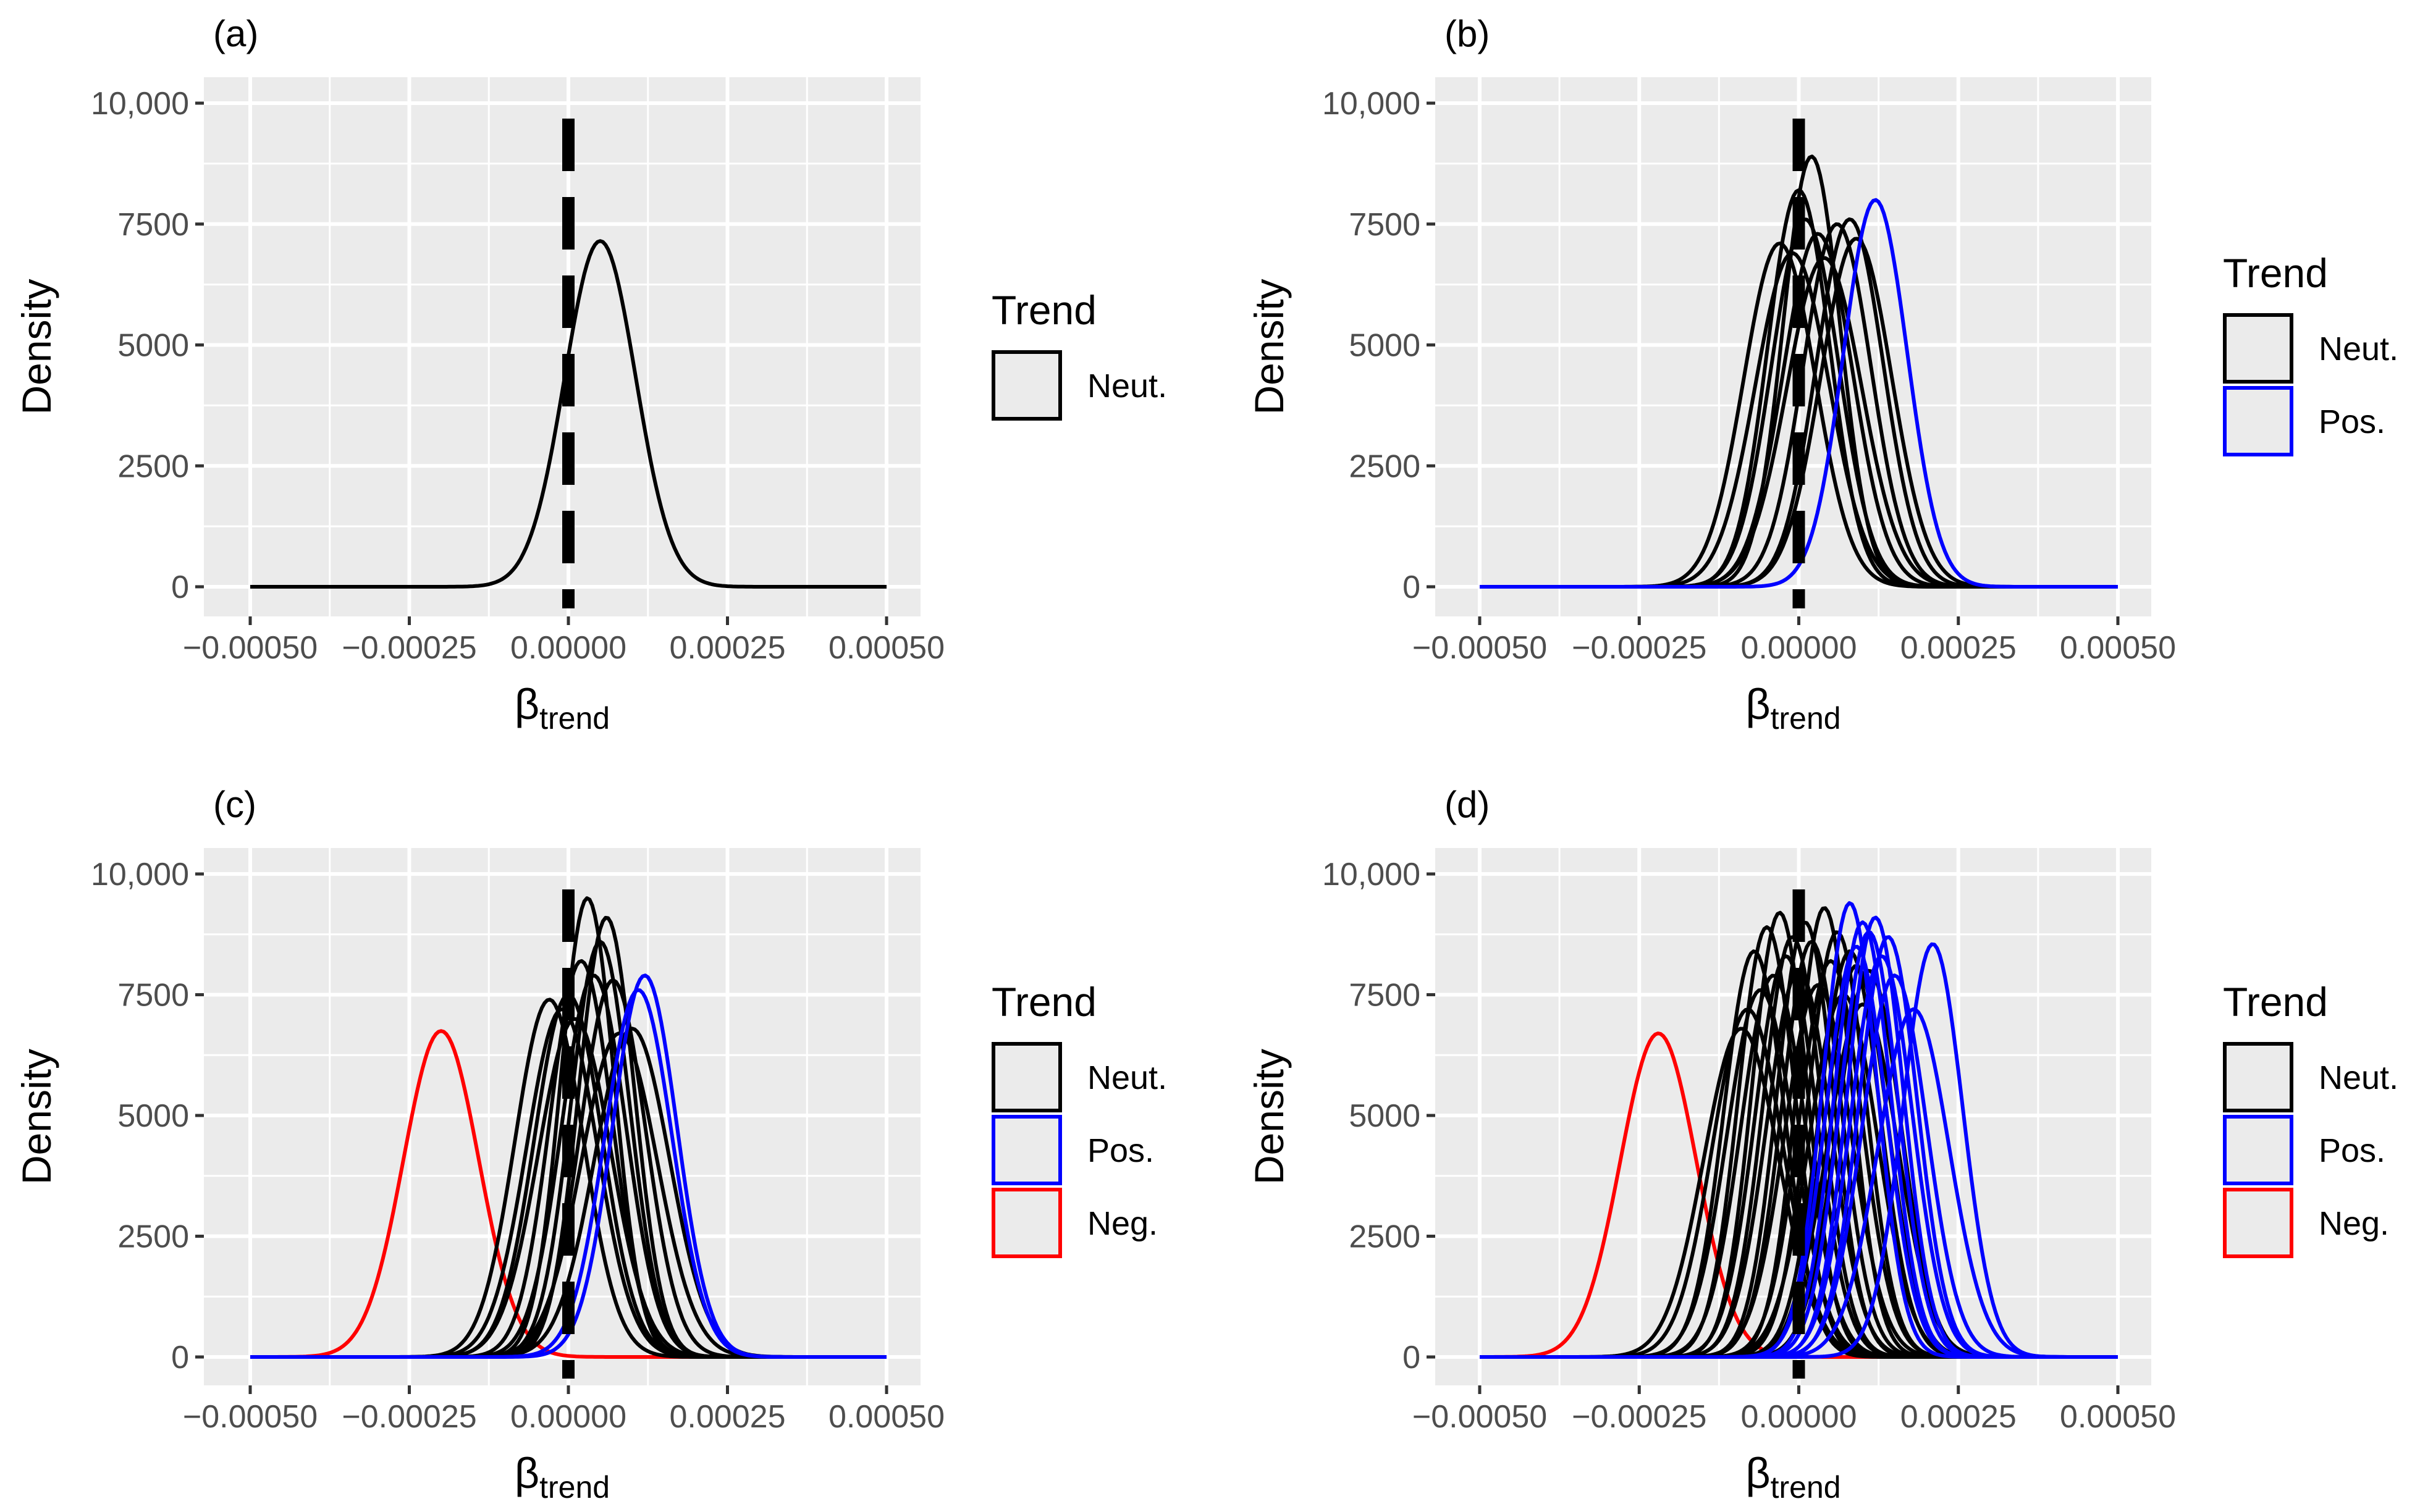  What do you see at coordinates (2310, 353) in the screenshot?
I see `legend: Trend Neut. Pos.` at bounding box center [2310, 353].